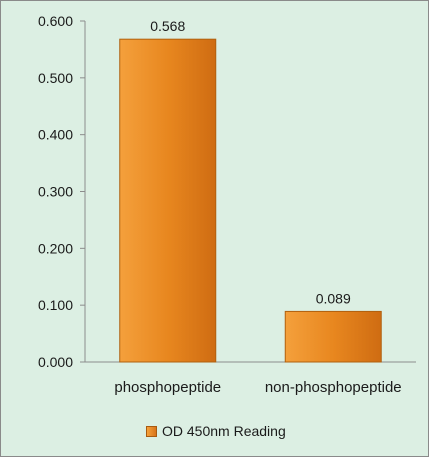 Image resolution: width=429 pixels, height=458 pixels. Describe the element at coordinates (333, 298) in the screenshot. I see `data-label-non-phosphopeptide: 0.089` at that location.